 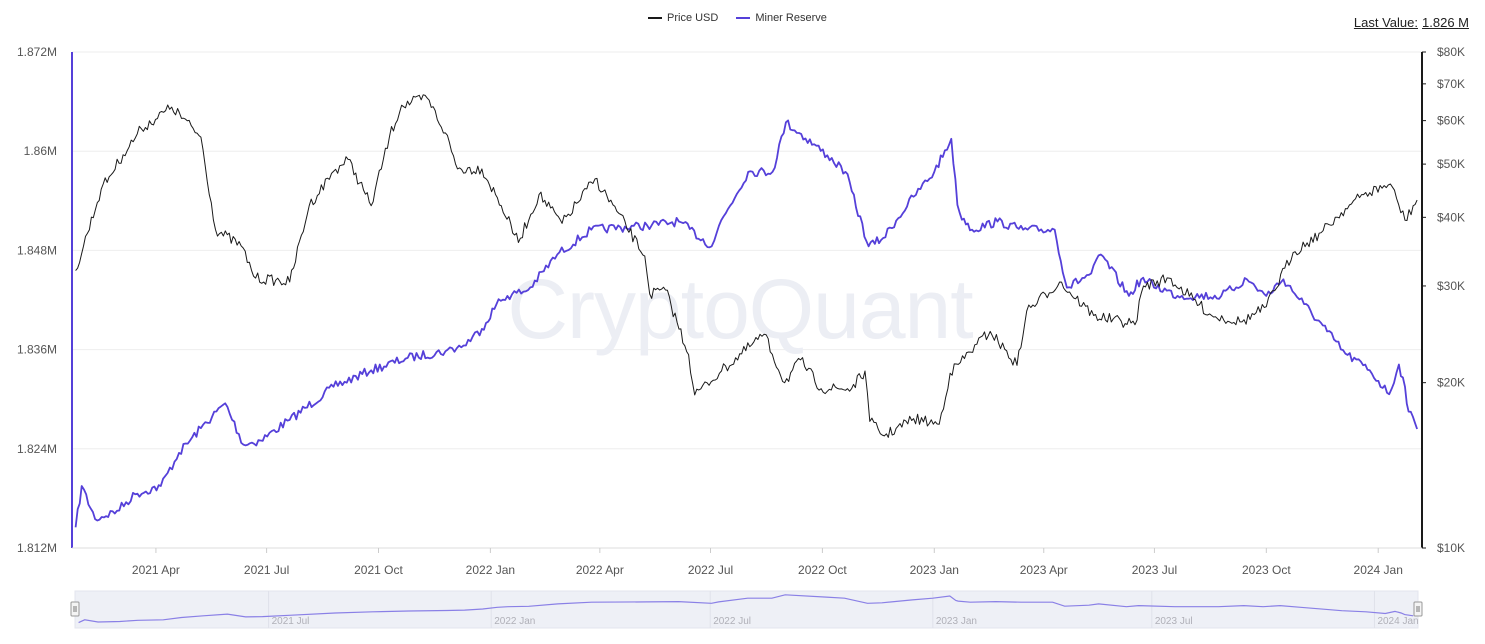 What do you see at coordinates (1266, 570) in the screenshot?
I see `x-tick-label: 2023 Oct` at bounding box center [1266, 570].